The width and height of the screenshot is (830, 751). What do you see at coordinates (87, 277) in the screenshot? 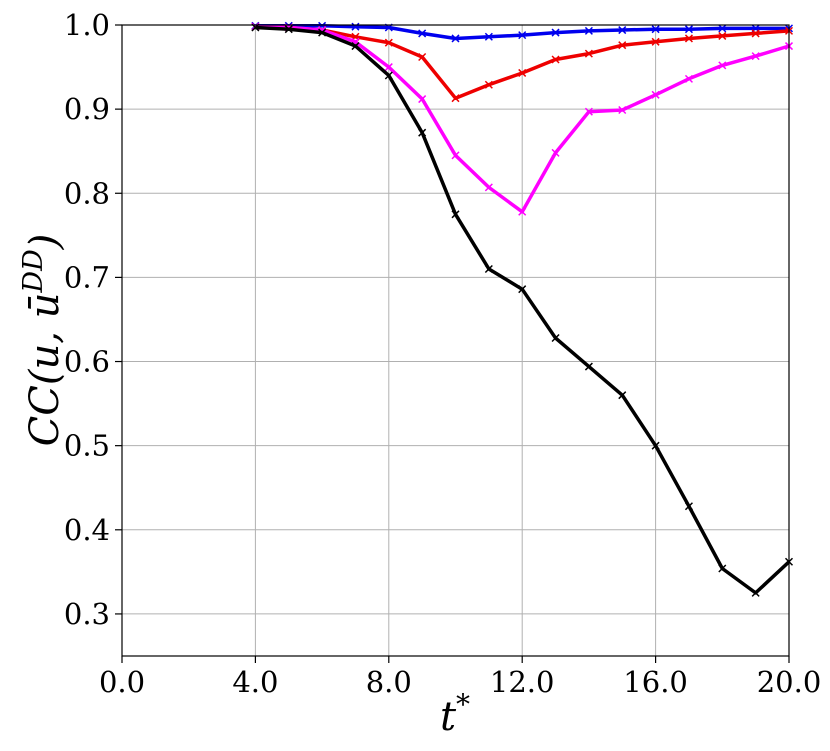
I see `y-tick-label: 0.7` at bounding box center [87, 277].